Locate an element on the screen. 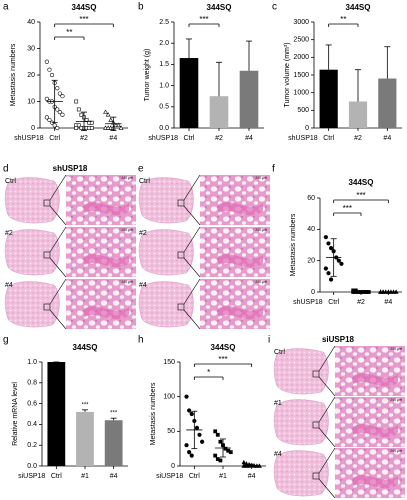  panel-letter: g is located at coordinates (6, 340).